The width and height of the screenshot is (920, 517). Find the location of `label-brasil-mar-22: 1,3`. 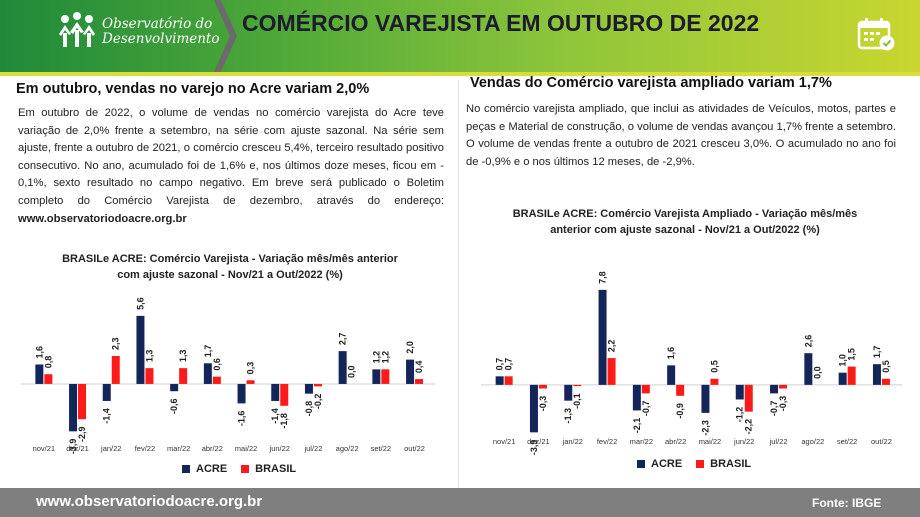

label-brasil-mar-22: 1,3 is located at coordinates (183, 356).